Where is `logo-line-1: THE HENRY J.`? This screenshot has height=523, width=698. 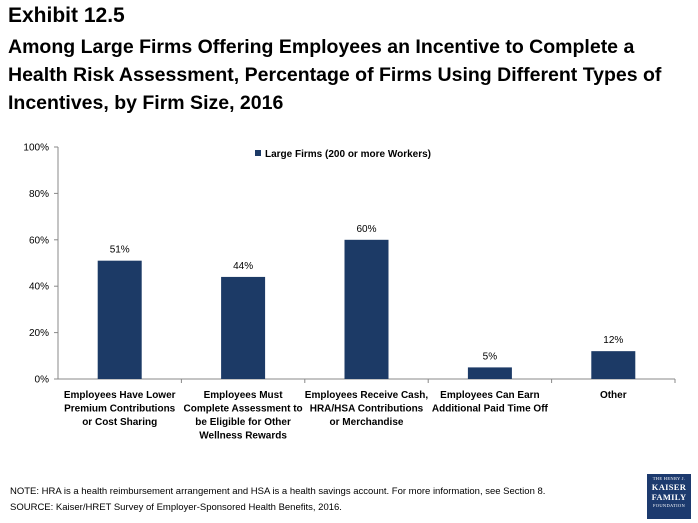
logo-line-1: THE HENRY J. is located at coordinates (669, 478).